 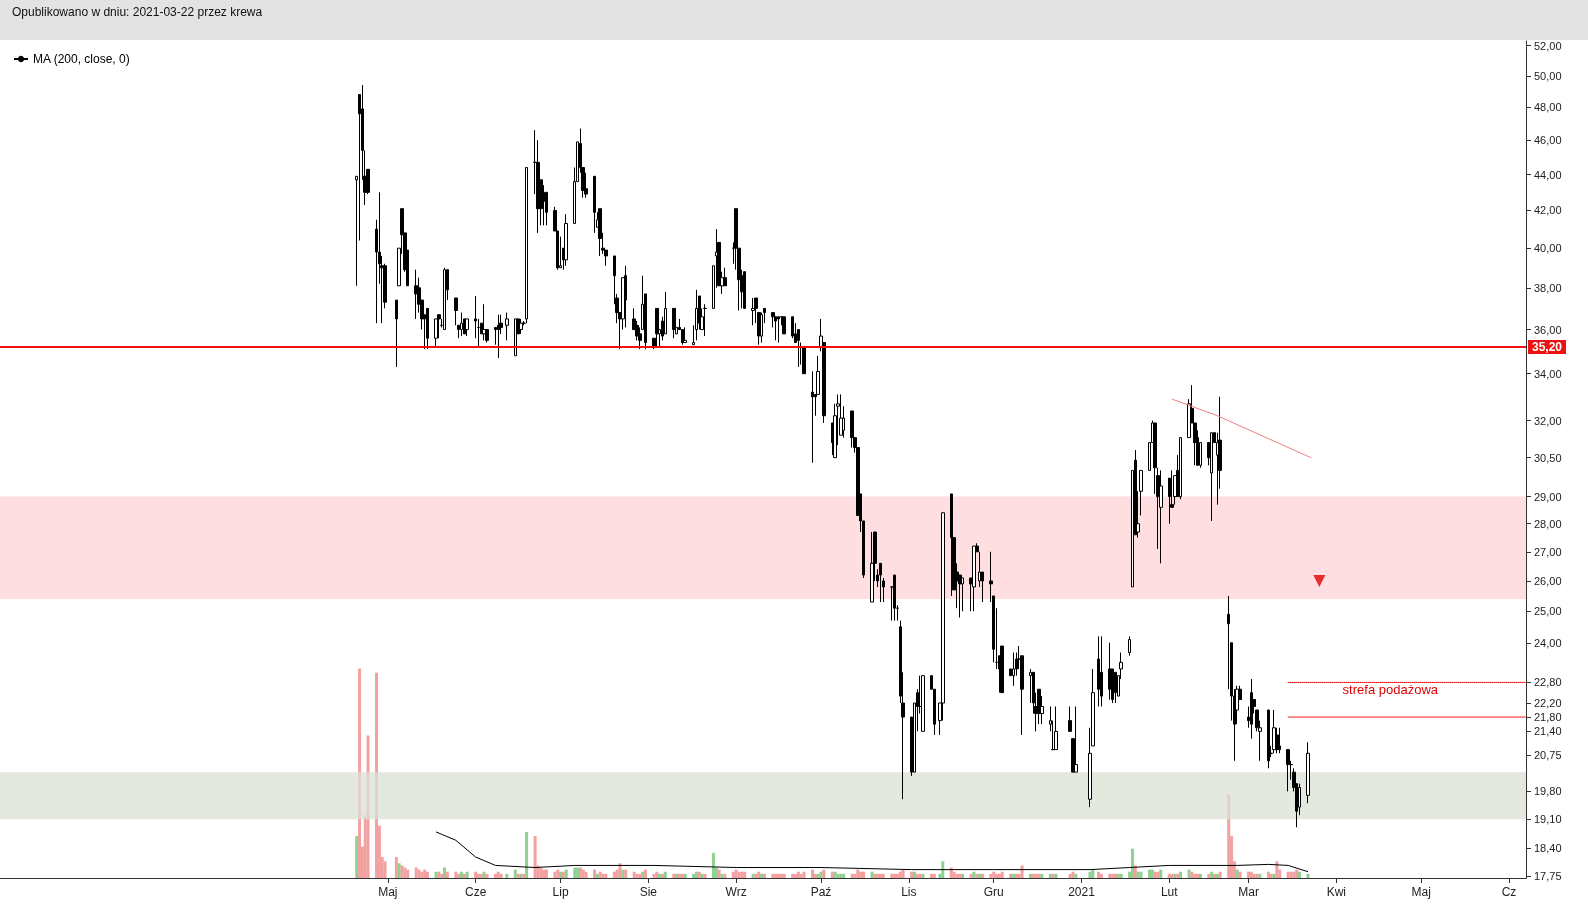 I want to click on y-tick-label: 21,40, so click(x=1548, y=731).